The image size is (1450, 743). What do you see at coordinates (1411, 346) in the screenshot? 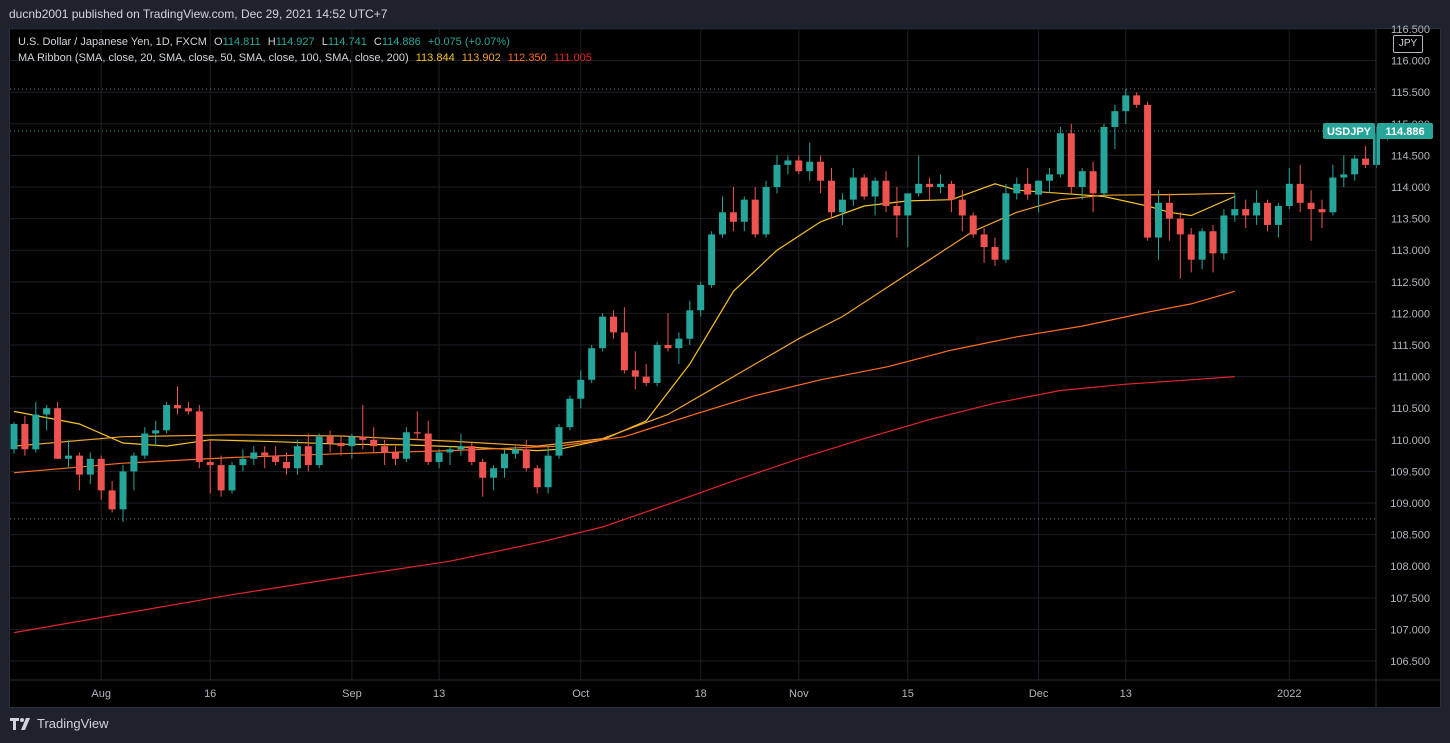
I see `price-tick-label: 111.500` at bounding box center [1411, 346].